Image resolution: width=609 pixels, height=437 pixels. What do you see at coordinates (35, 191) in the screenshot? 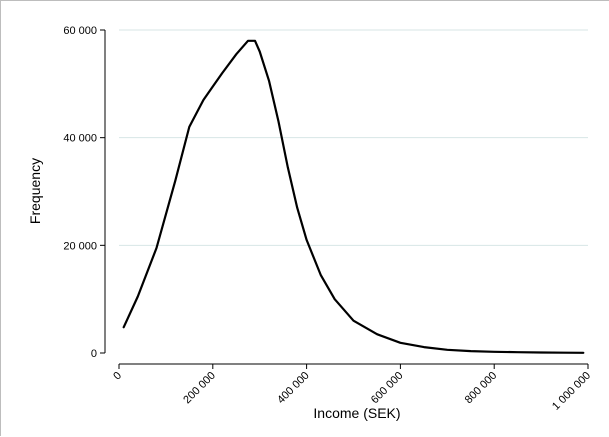
I see `y-axis-title: Frequency` at bounding box center [35, 191].